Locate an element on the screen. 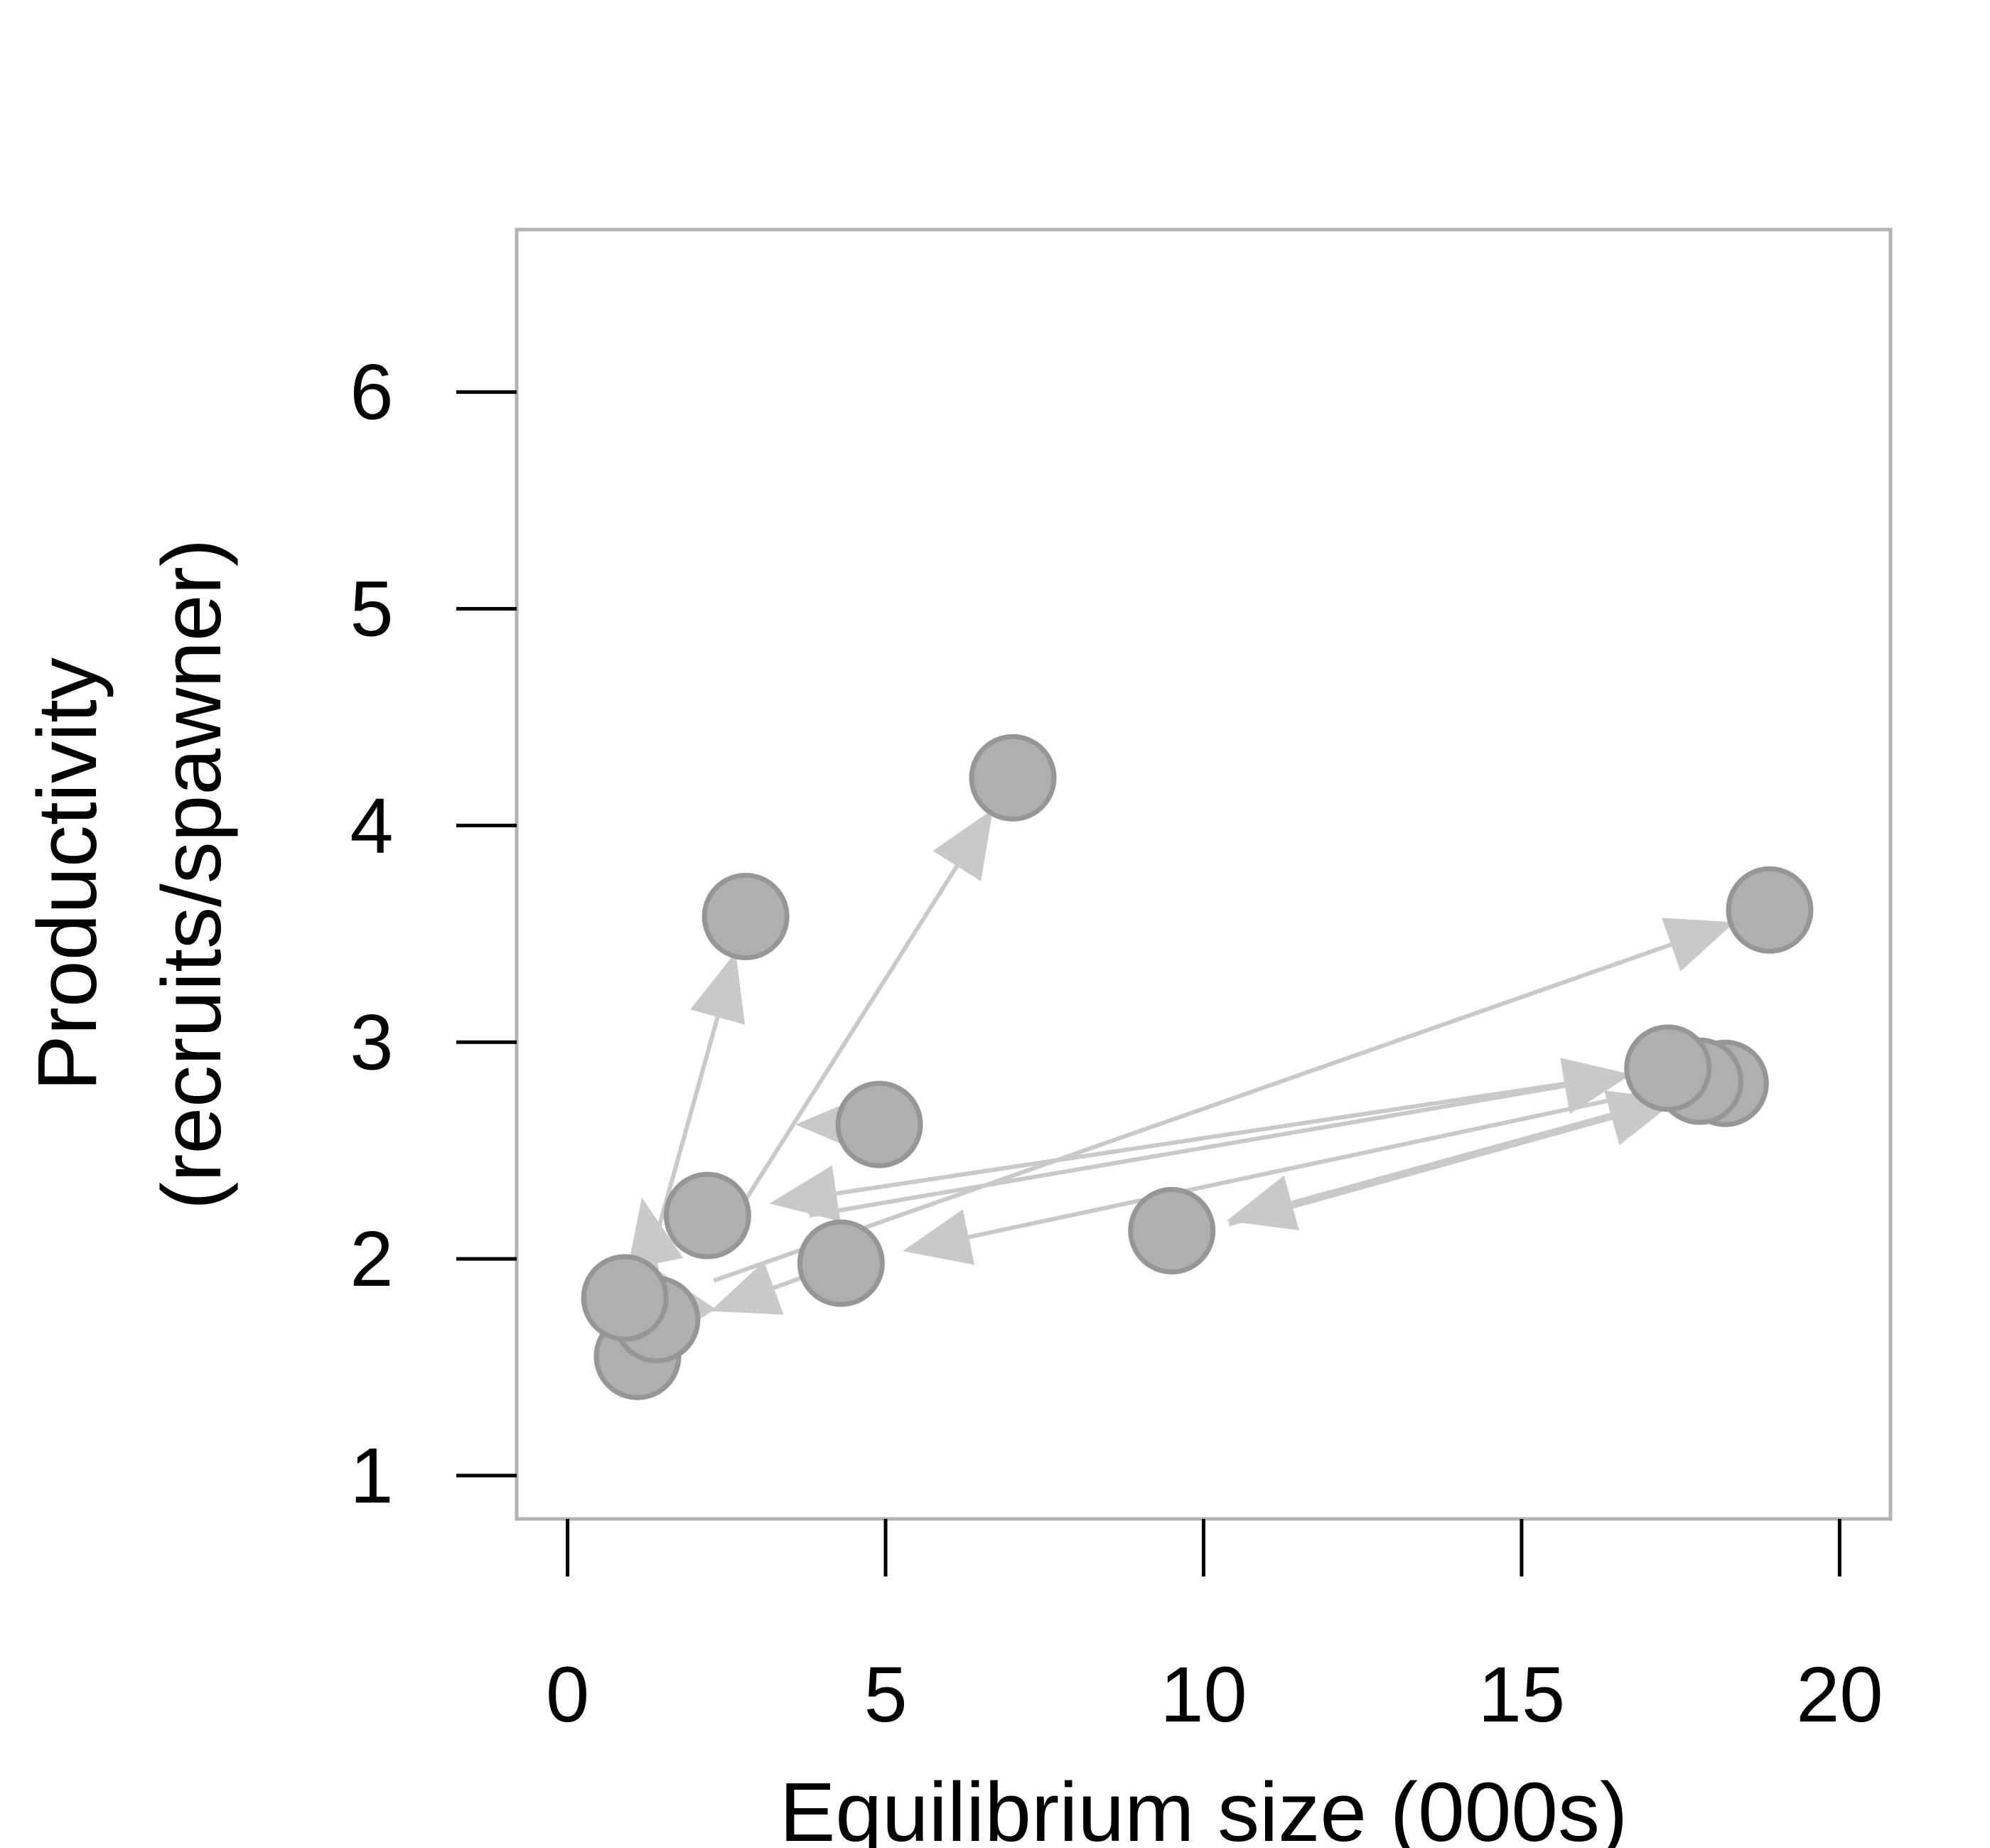  x-tick-label: 20 is located at coordinates (1839, 1695).